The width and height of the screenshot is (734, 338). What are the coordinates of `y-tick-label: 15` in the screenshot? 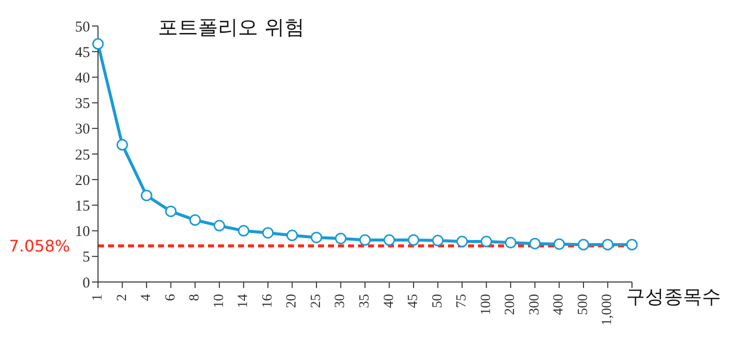 It's located at (82, 206).